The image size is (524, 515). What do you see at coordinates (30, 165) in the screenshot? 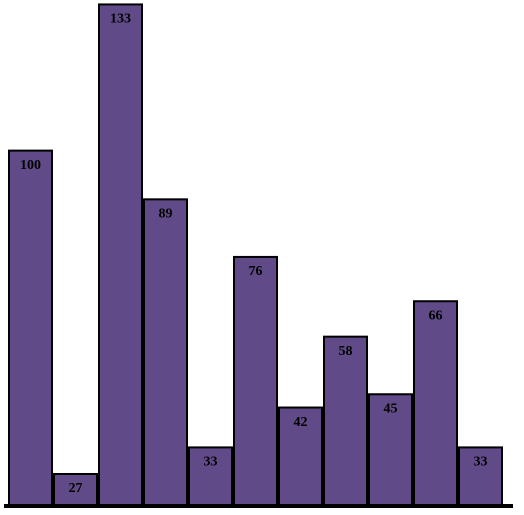
I see `value-label: 100` at bounding box center [30, 165].